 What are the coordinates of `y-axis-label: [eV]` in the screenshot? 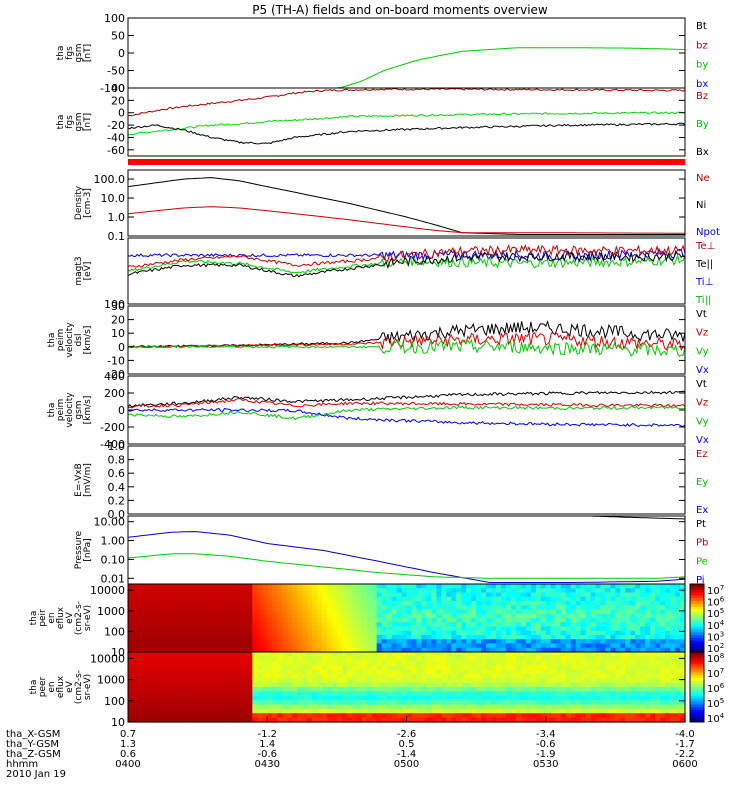 It's located at (88, 271).